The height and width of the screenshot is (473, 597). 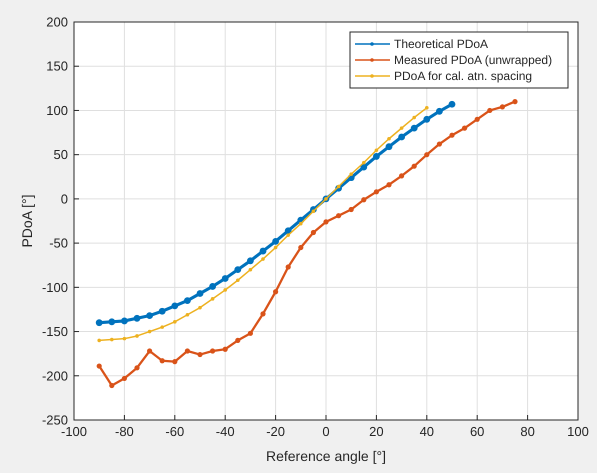 I want to click on y-tick-label: 100, so click(x=57, y=110).